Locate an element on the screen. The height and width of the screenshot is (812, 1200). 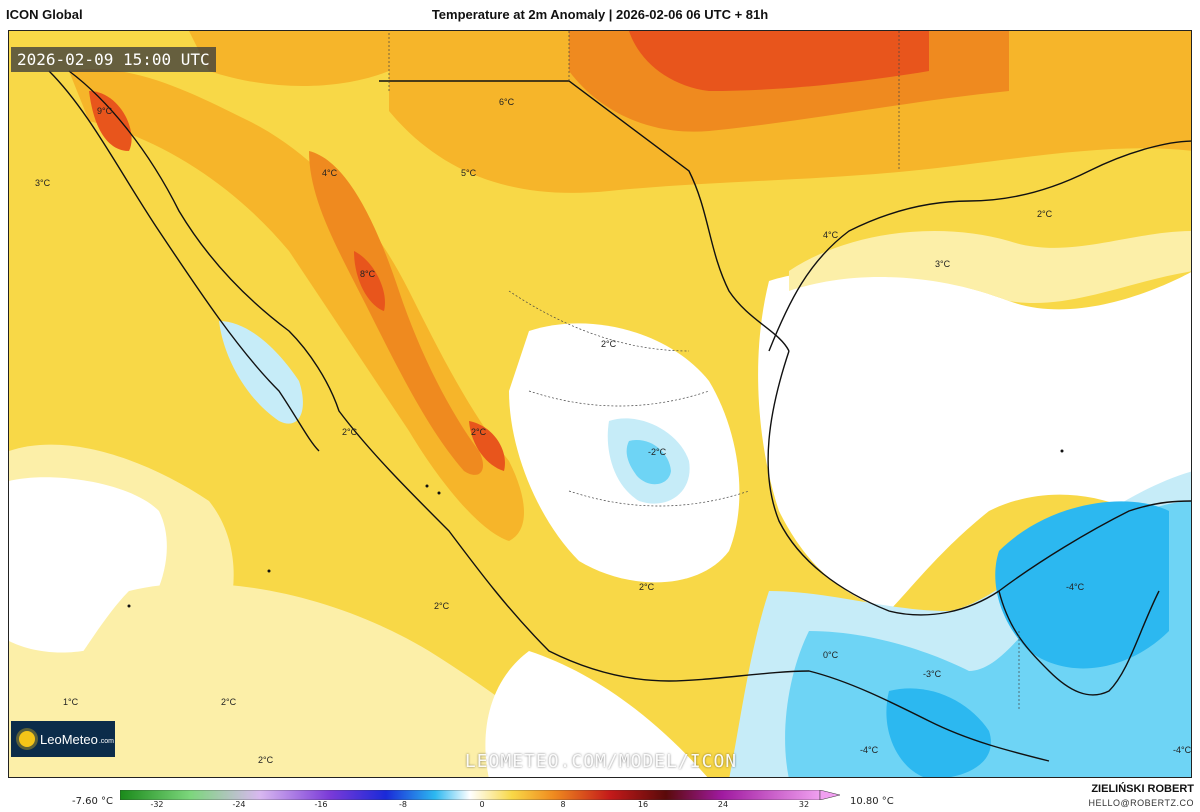
model-name: ICON Global is located at coordinates (44, 14).